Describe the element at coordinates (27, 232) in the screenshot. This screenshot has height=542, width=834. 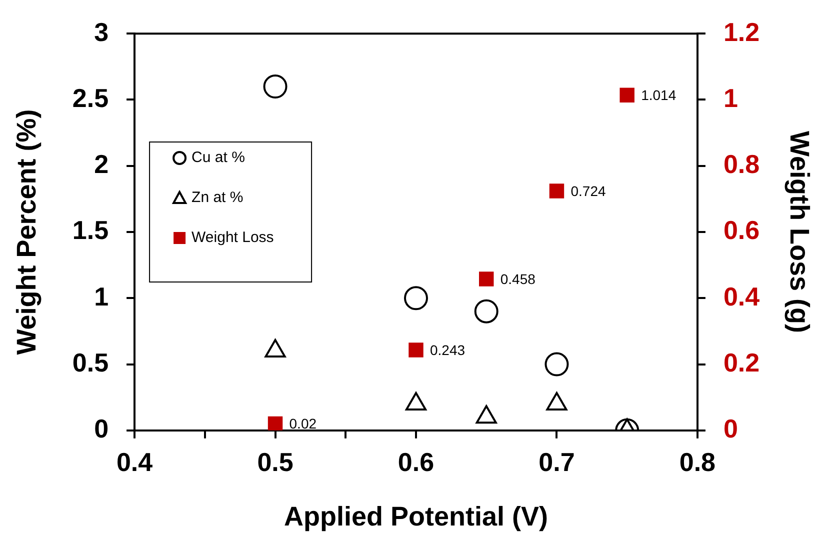
I see `y-axis-title: Weight Percent (%)` at that location.